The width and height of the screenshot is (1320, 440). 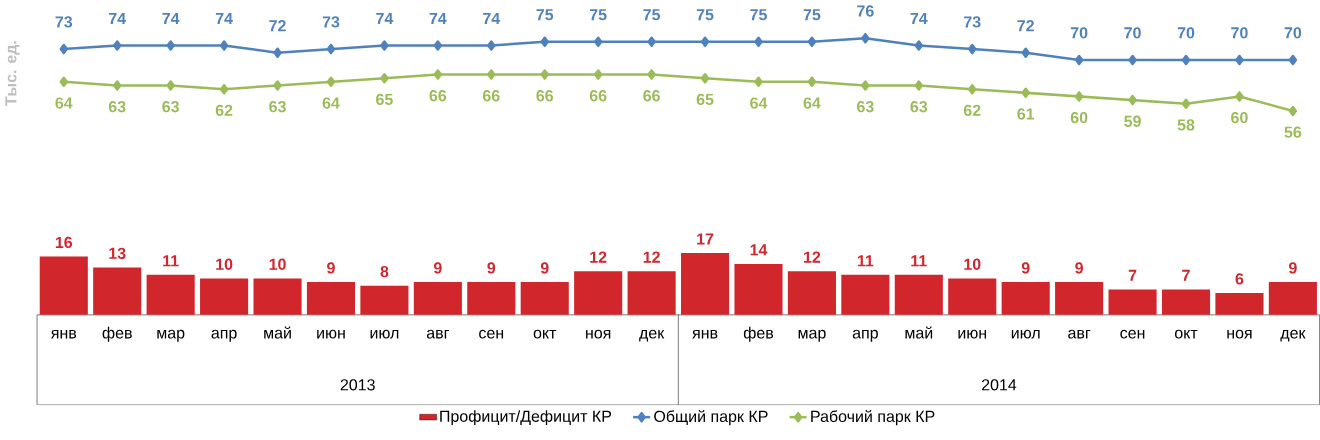 What do you see at coordinates (711, 418) in the screenshot?
I see `legend-label: Общий парк КР` at bounding box center [711, 418].